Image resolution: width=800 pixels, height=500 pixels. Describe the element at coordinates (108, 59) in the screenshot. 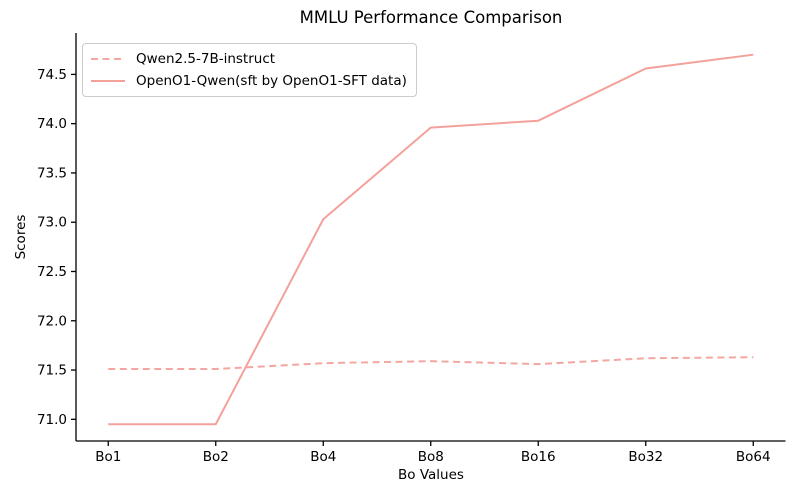

I see `legend-dashed-line-icon` at that location.